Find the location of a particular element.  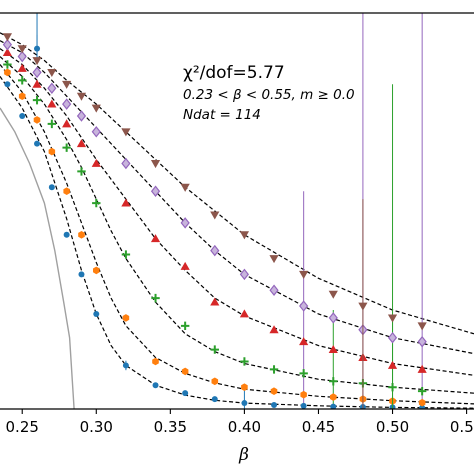

data-point-s0-p5 is located at coordinates (66, 234).